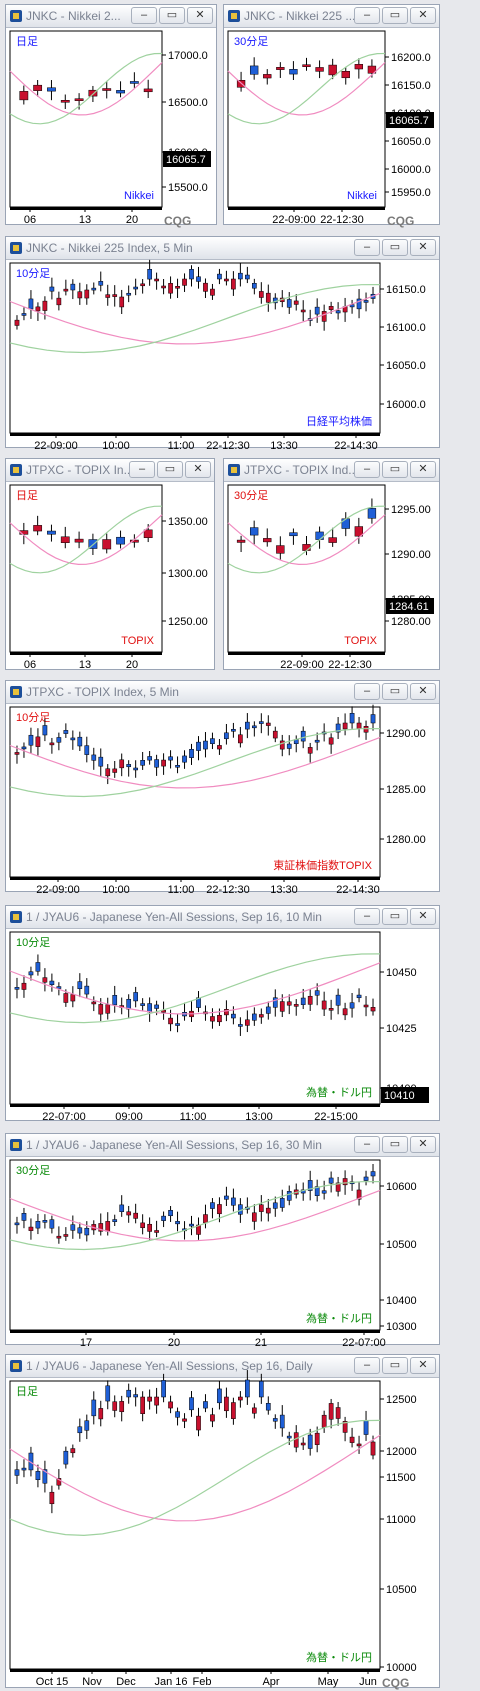  I want to click on title-bar: JNKC - Nikkei 2... – ▭ ✕, so click(111, 16).